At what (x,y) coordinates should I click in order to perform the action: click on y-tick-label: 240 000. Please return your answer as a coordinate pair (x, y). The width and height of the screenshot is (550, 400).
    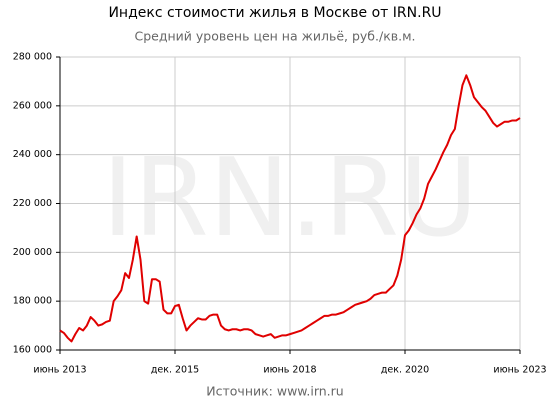
    Looking at the image, I should click on (32, 154).